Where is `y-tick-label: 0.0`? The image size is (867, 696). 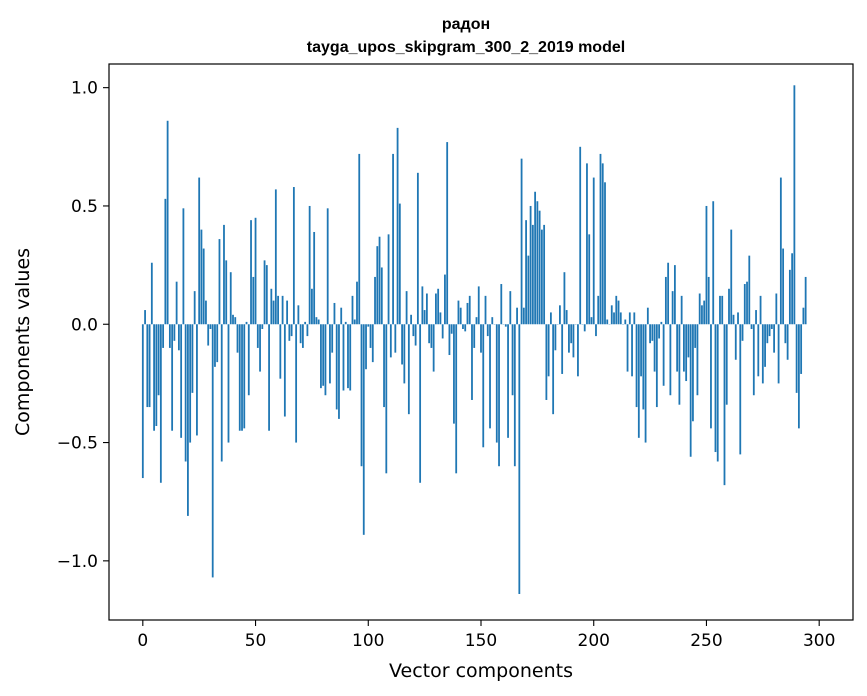 y-tick-label: 0.0 is located at coordinates (84, 325).